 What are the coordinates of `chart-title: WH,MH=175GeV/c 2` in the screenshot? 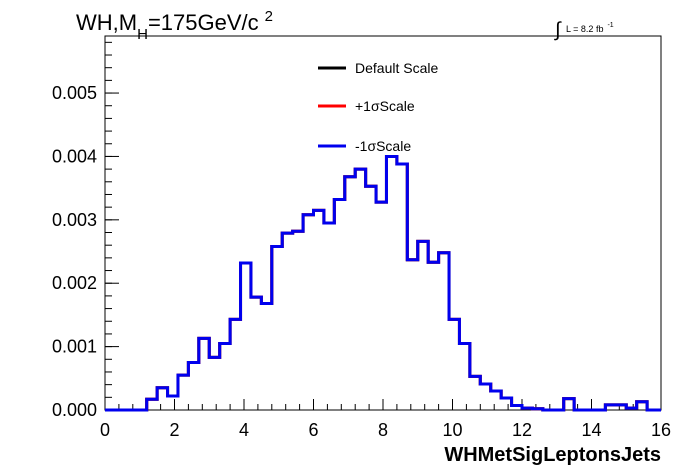 It's located at (174, 25).